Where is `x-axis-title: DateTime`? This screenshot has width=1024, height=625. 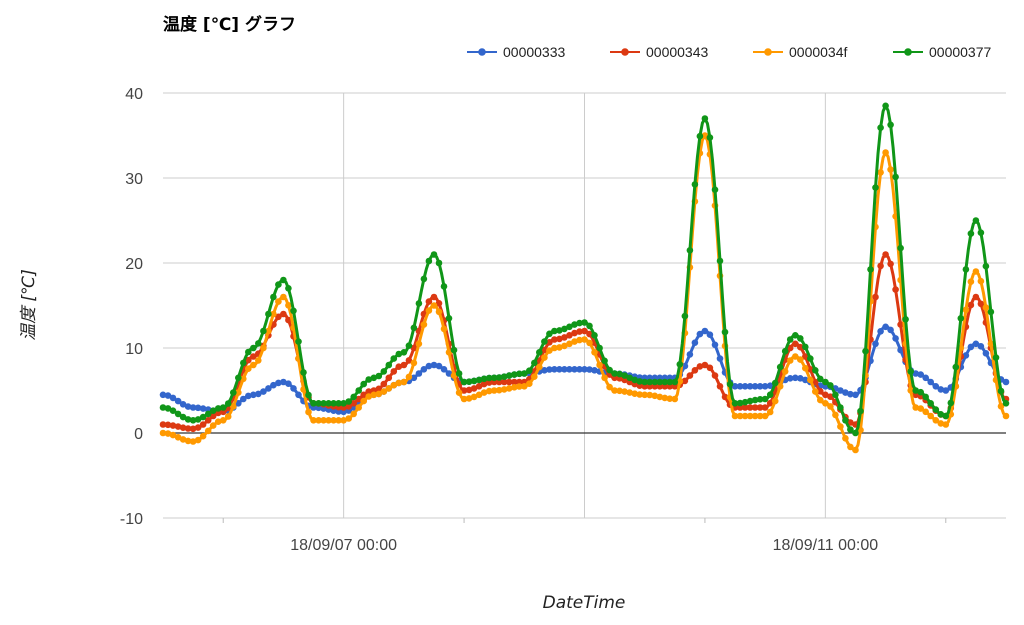 x-axis-title: DateTime is located at coordinates (584, 603).